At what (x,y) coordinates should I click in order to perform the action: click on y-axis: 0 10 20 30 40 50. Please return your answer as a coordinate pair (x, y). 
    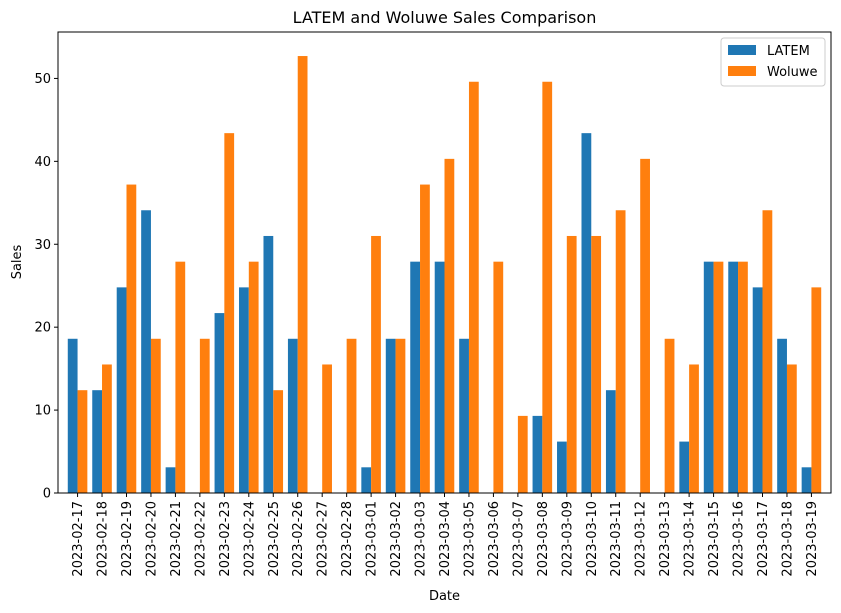
    Looking at the image, I should click on (46, 287).